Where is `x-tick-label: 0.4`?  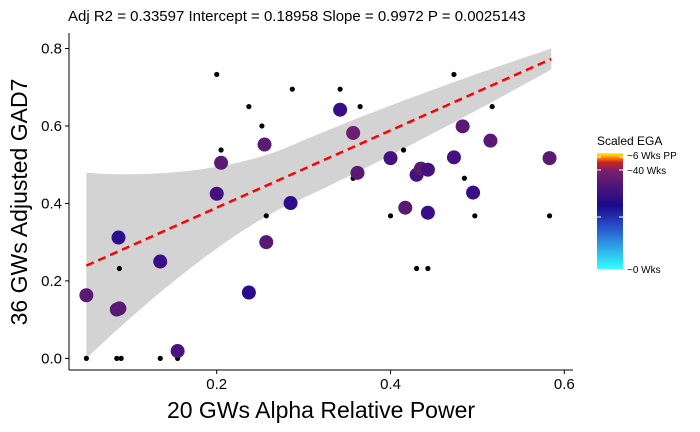 x-tick-label: 0.4 is located at coordinates (390, 384).